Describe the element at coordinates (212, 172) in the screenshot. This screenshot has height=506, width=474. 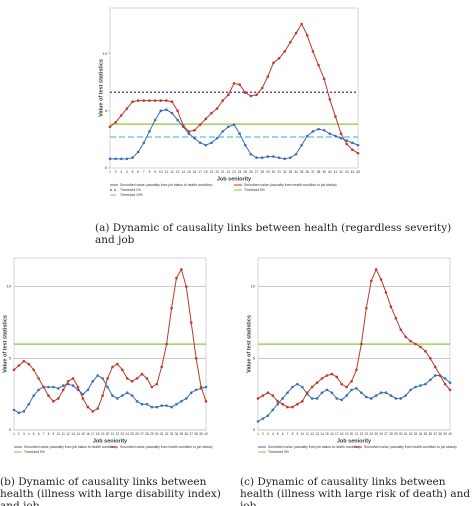
I see `x-tick-label: 19` at that location.